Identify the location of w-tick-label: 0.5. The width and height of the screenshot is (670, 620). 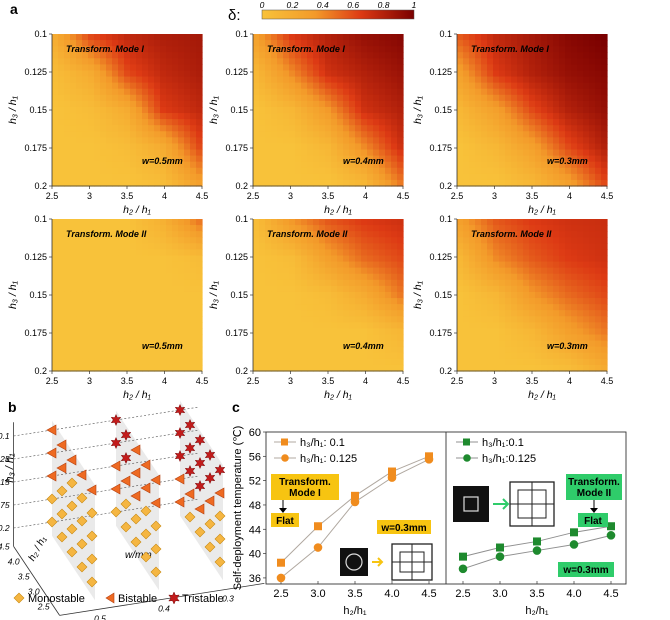
(100, 616).